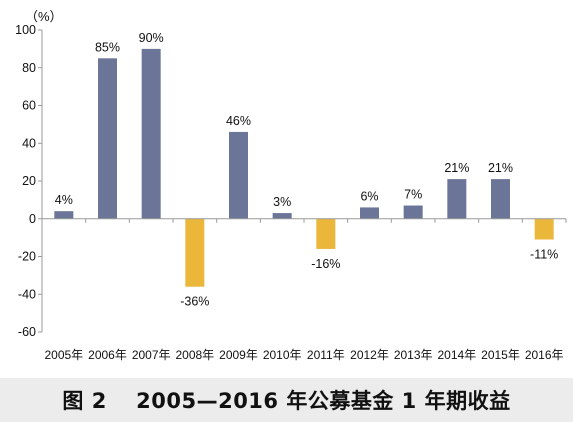  What do you see at coordinates (107, 47) in the screenshot?
I see `data-label: 85%` at bounding box center [107, 47].